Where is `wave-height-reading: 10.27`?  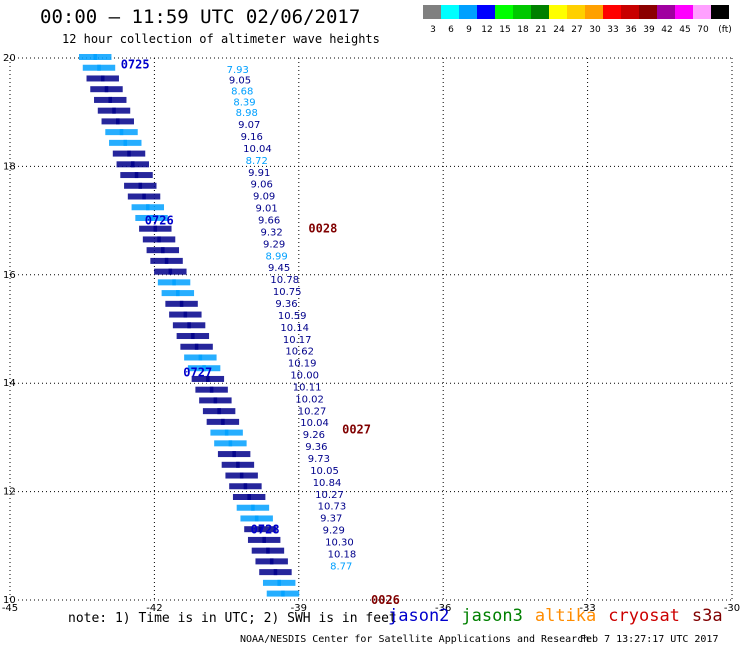
wave-height-reading: 10.27 is located at coordinates (312, 411).